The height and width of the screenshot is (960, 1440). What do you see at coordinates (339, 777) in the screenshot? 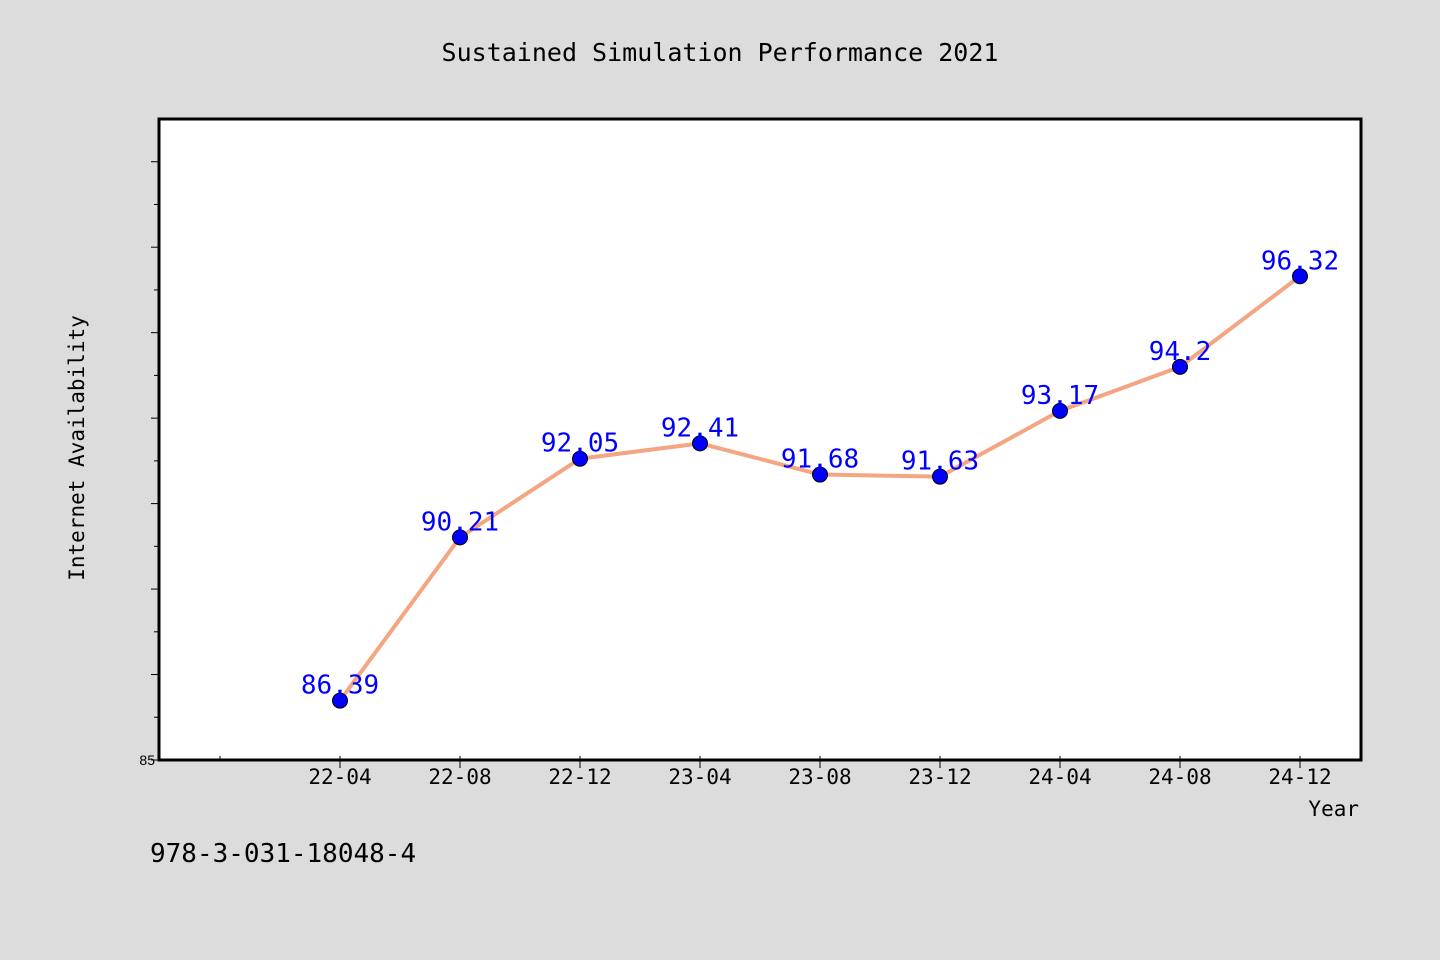
I see `x-tick-label: 22-04` at bounding box center [339, 777].